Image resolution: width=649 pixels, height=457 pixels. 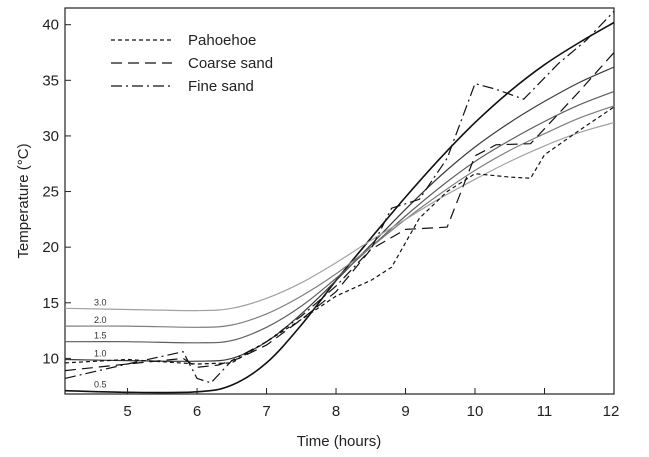 What do you see at coordinates (222, 40) in the screenshot?
I see `legend-label-pahoehoe: Pahoehoe` at bounding box center [222, 40].